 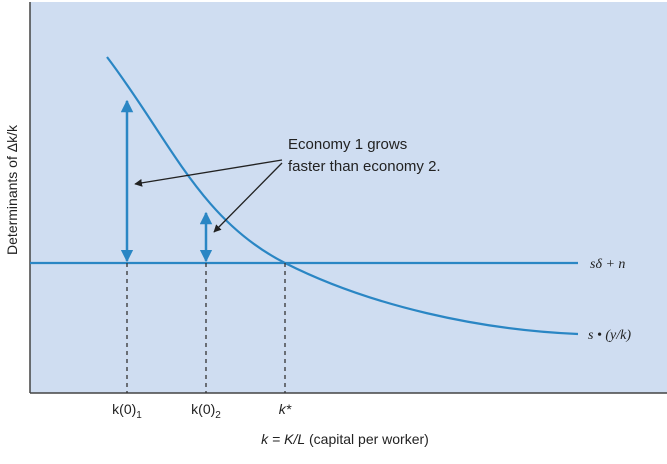 What do you see at coordinates (127, 411) in the screenshot?
I see `tick-label-k0-1: k(0)1` at bounding box center [127, 411].